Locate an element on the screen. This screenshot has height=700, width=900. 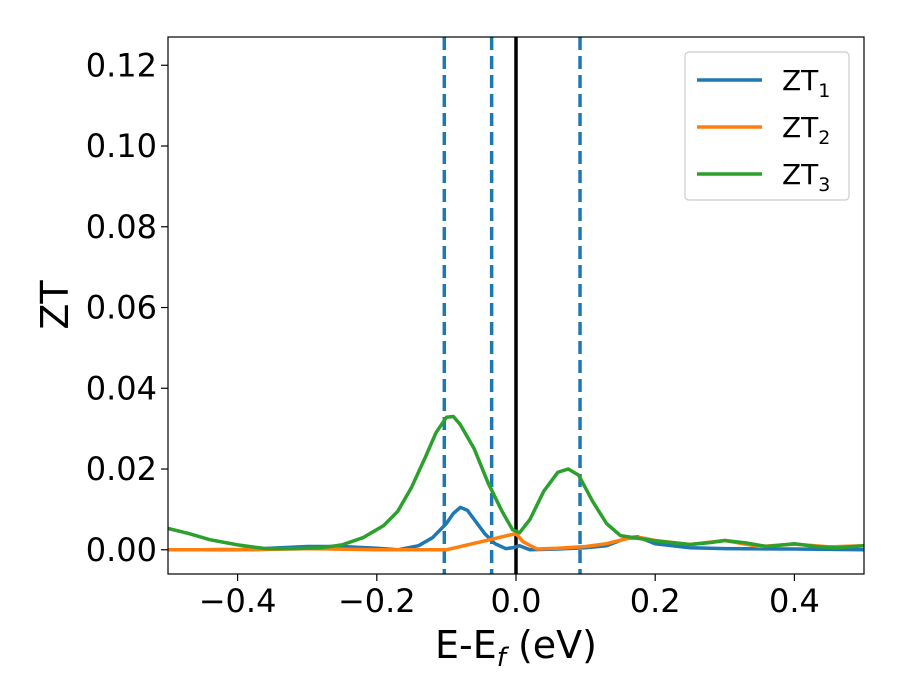
legend-label: ZT1 is located at coordinates (806, 83).